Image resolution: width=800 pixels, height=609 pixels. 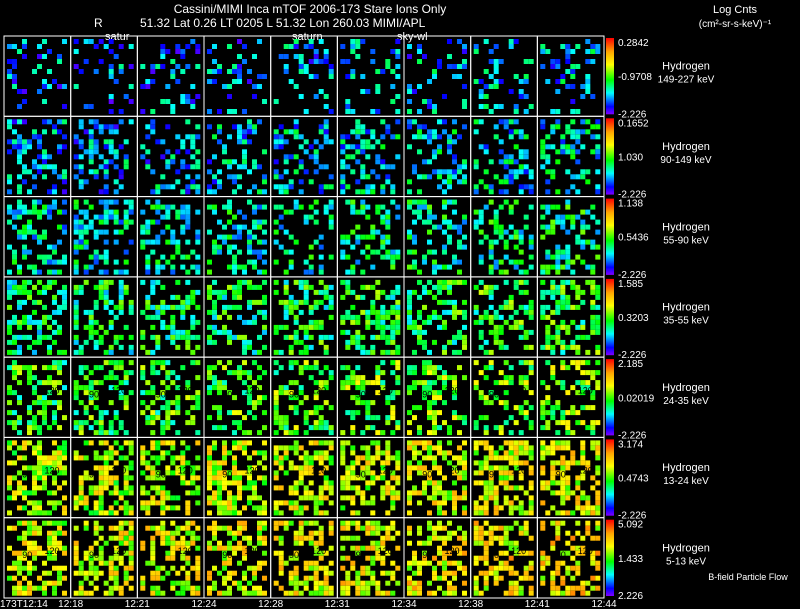 What do you see at coordinates (735, 10) in the screenshot?
I see `units-label: Log Cnts` at bounding box center [735, 10].